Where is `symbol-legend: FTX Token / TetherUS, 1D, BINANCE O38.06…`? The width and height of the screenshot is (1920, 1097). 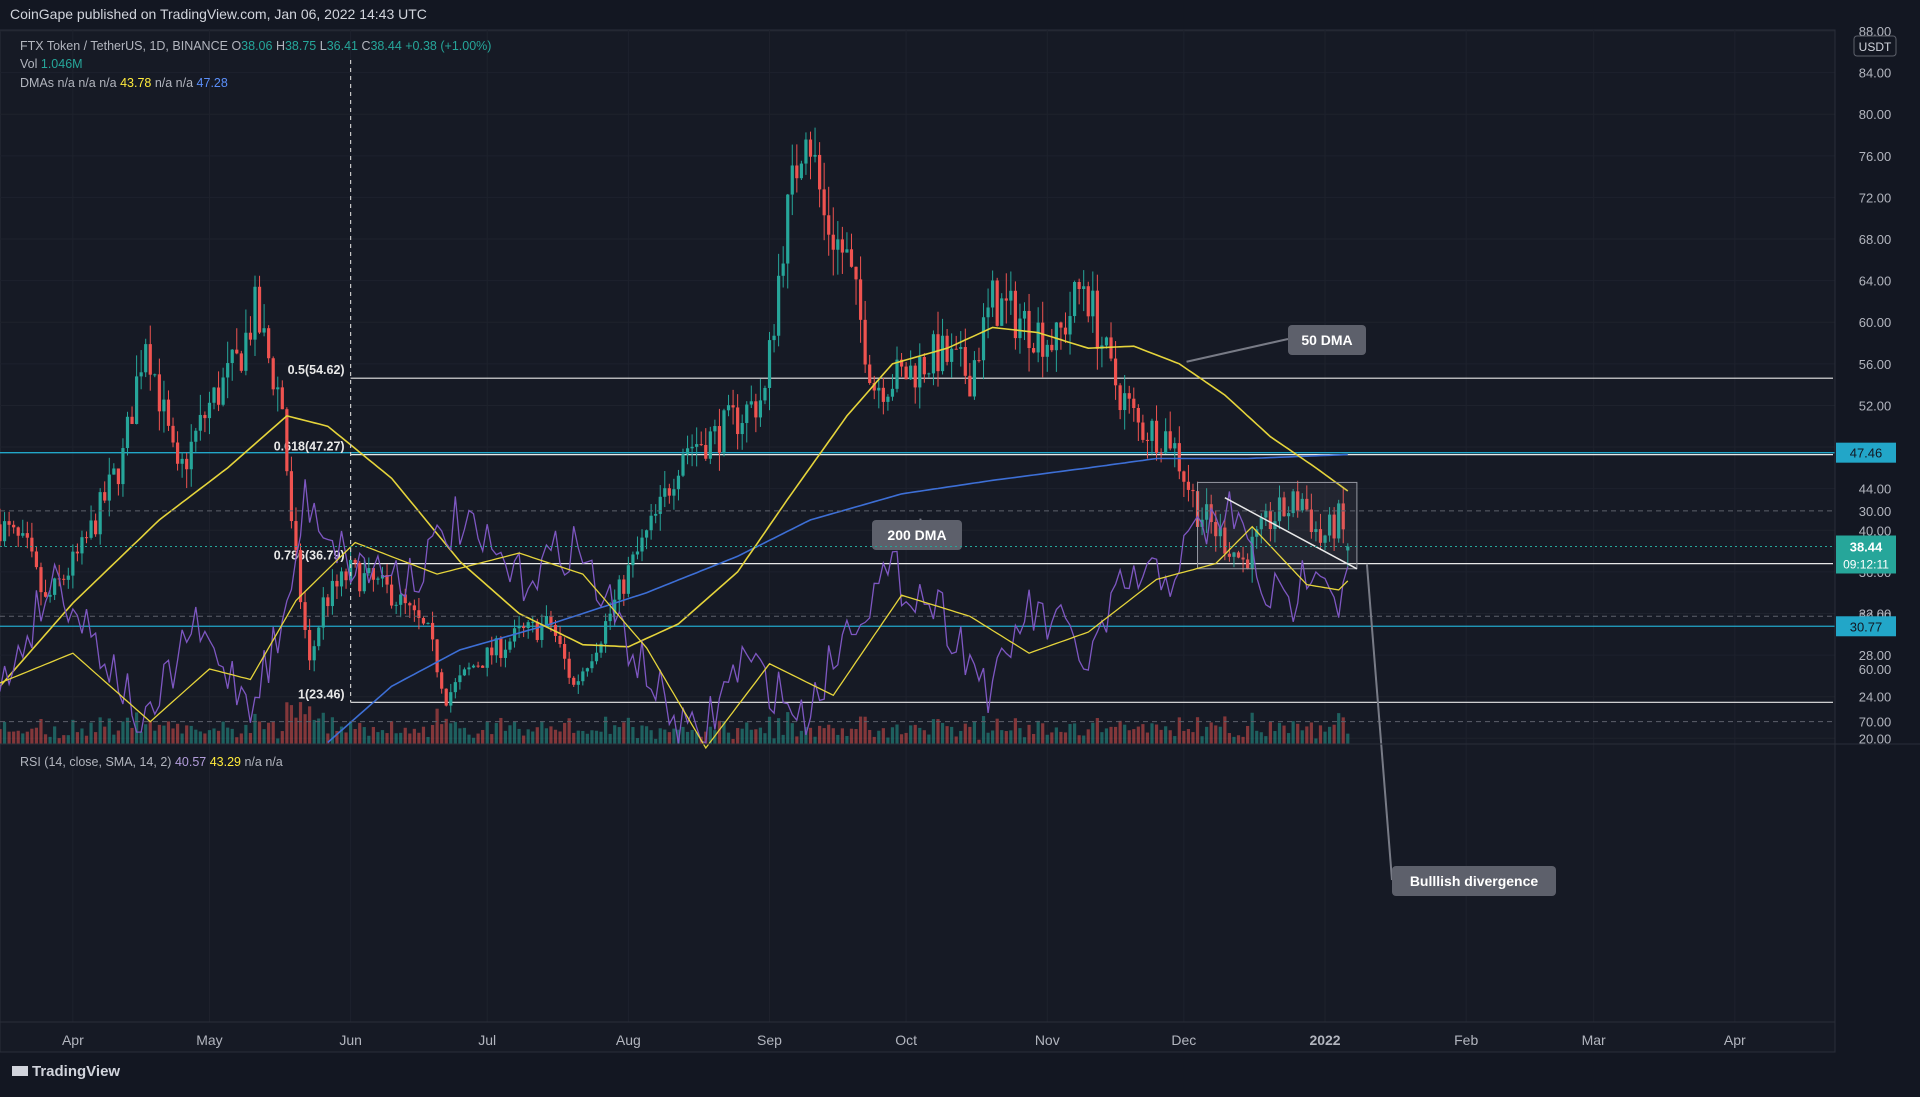
symbol-legend: FTX Token / TetherUS, 1D, BINANCE O38.06… is located at coordinates (255, 46).